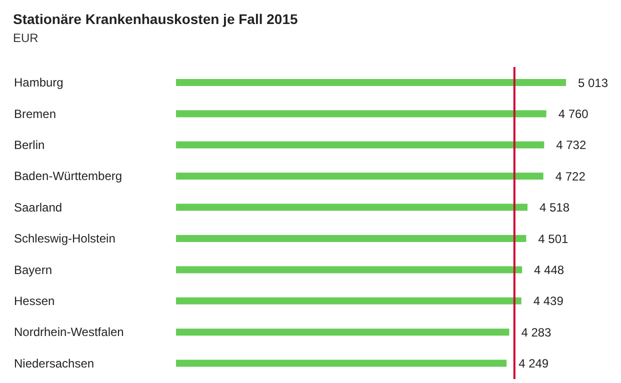 This screenshot has width=621, height=383. What do you see at coordinates (573, 113) in the screenshot?
I see `data-label: 4 760` at bounding box center [573, 113].